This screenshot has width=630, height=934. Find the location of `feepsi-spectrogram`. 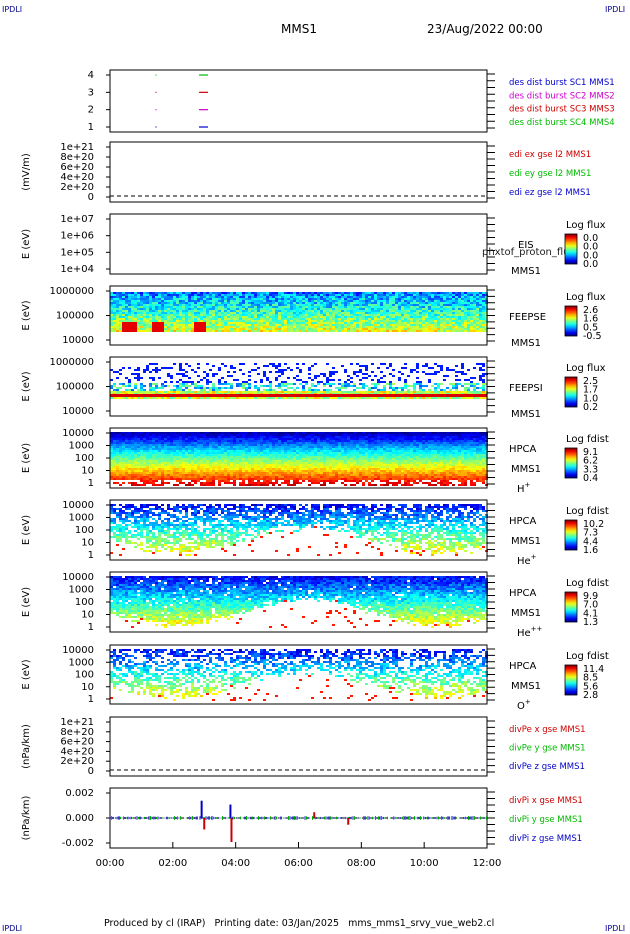

feepsi-spectrogram is located at coordinates (299, 381).